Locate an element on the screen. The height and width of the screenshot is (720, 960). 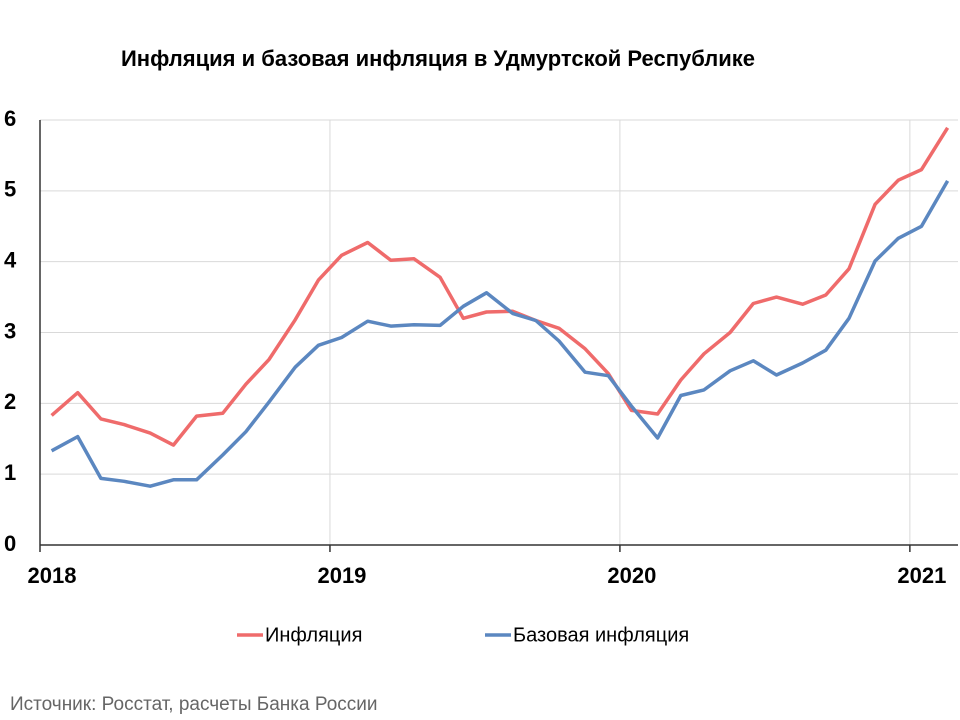
x-tick-label: 2021 is located at coordinates (921, 575).